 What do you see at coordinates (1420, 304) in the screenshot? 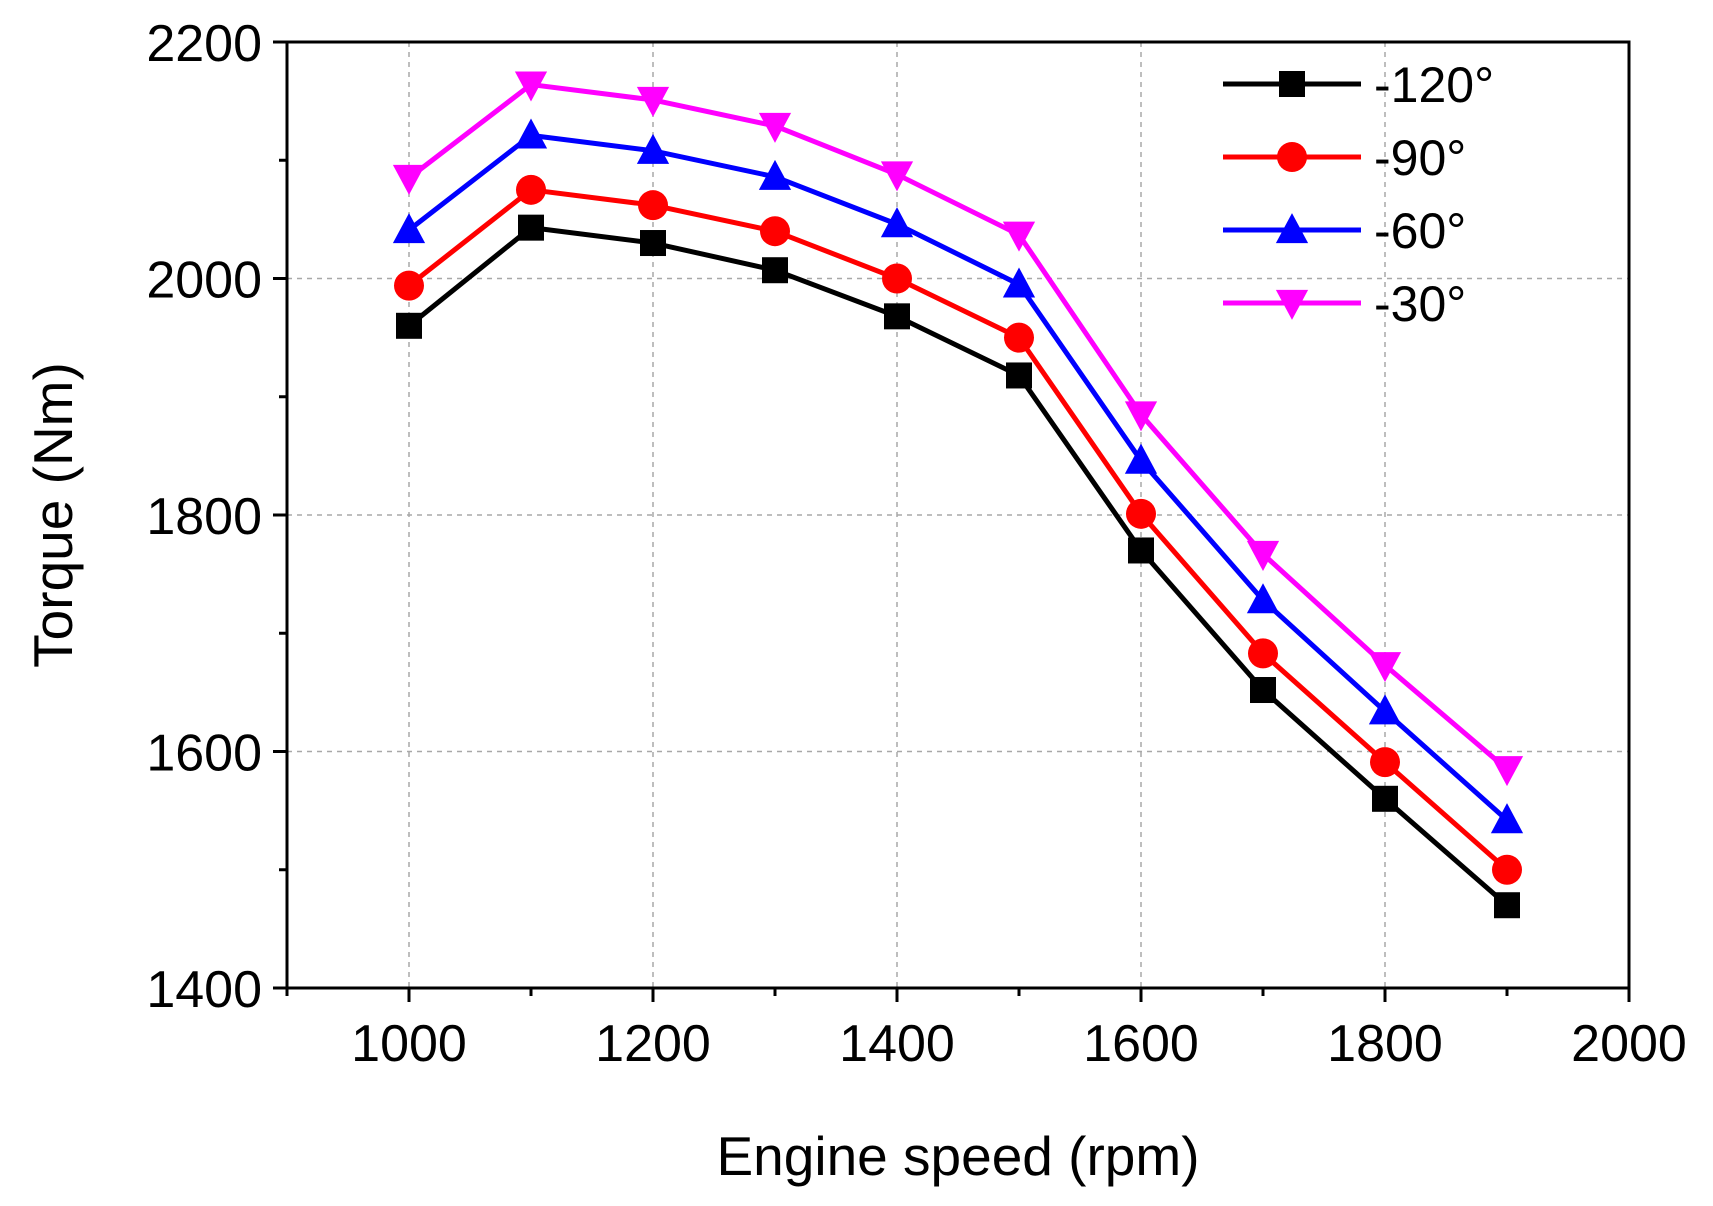
I see `legend-label: -30°` at bounding box center [1420, 304].